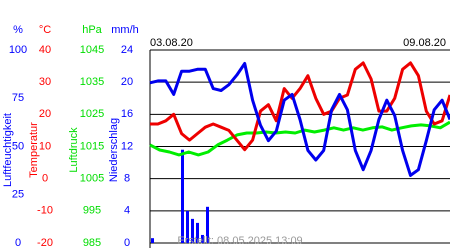  I want to click on y-tick-label: 25, so click(18, 195).